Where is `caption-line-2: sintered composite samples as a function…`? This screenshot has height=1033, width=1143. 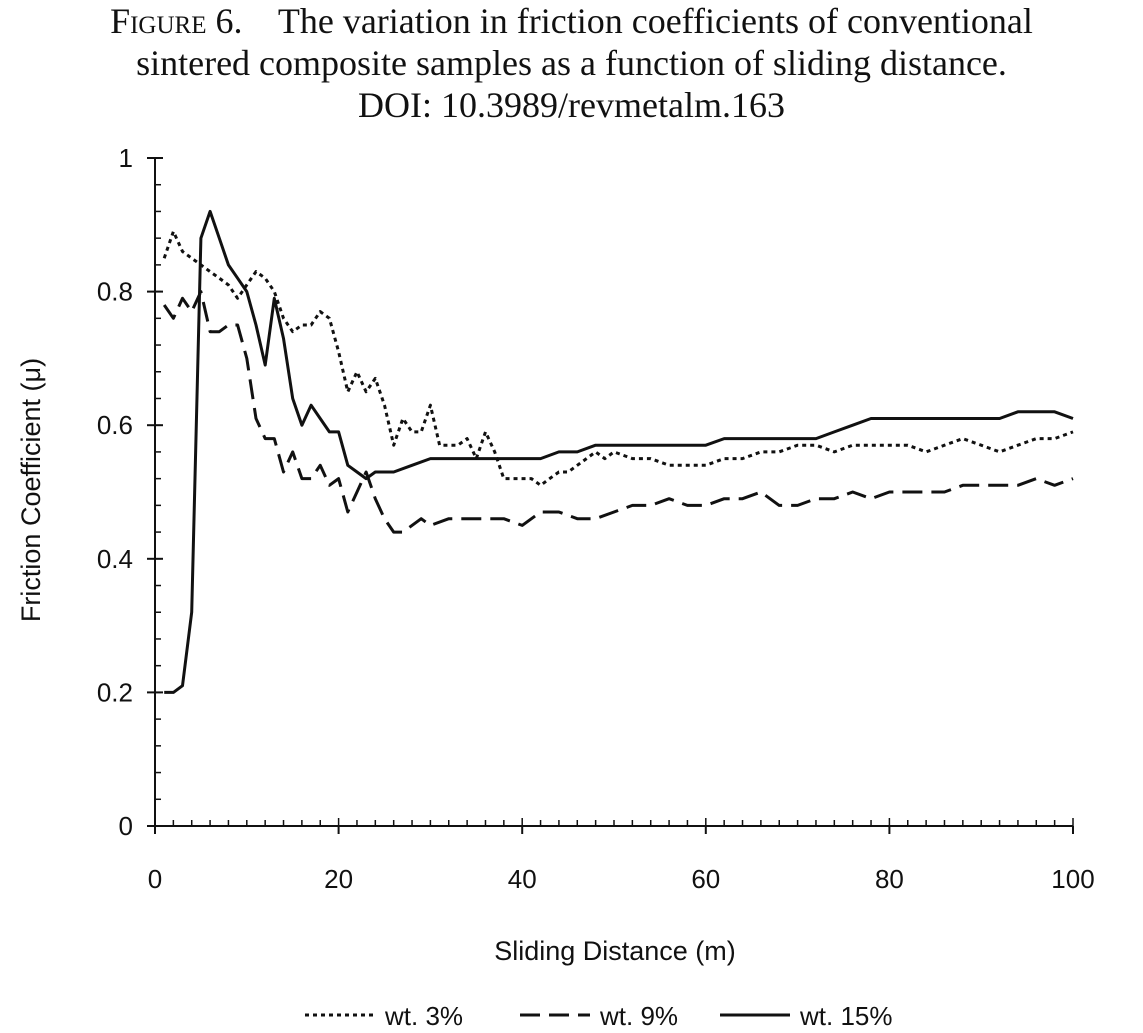 caption-line-2: sintered composite samples as a function… is located at coordinates (571, 63).